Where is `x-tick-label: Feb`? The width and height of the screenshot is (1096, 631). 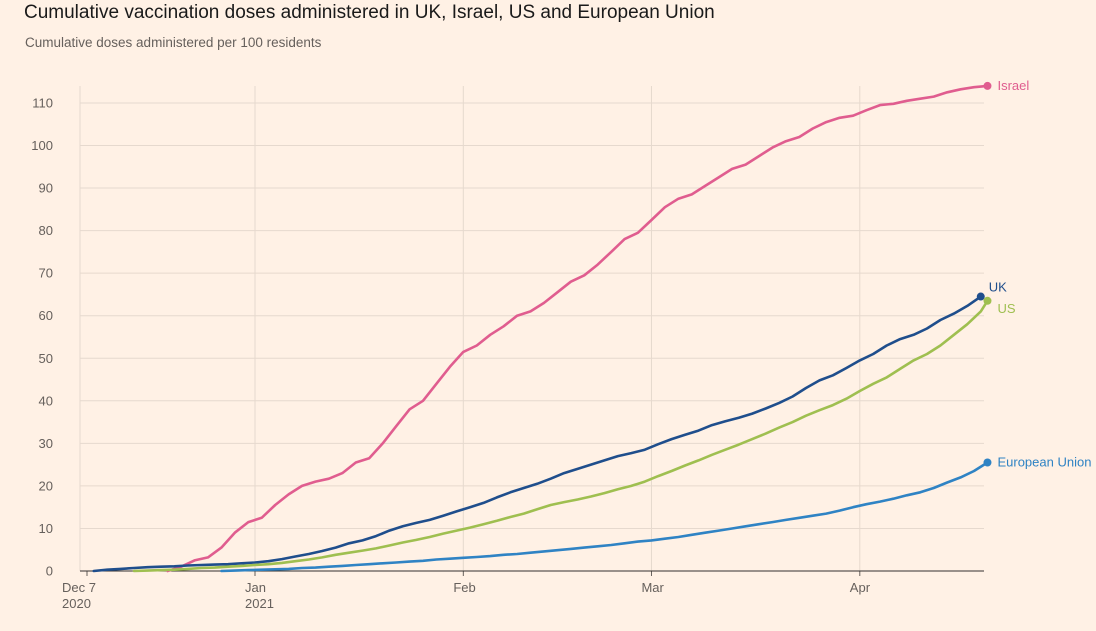 x-tick-label: Feb is located at coordinates (464, 587).